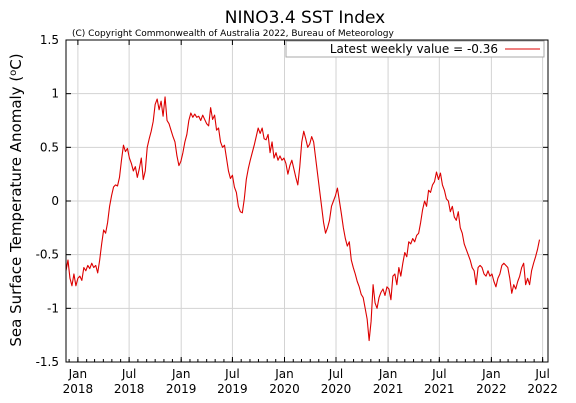  I want to click on y-tick-label: 0.5, so click(49, 147).